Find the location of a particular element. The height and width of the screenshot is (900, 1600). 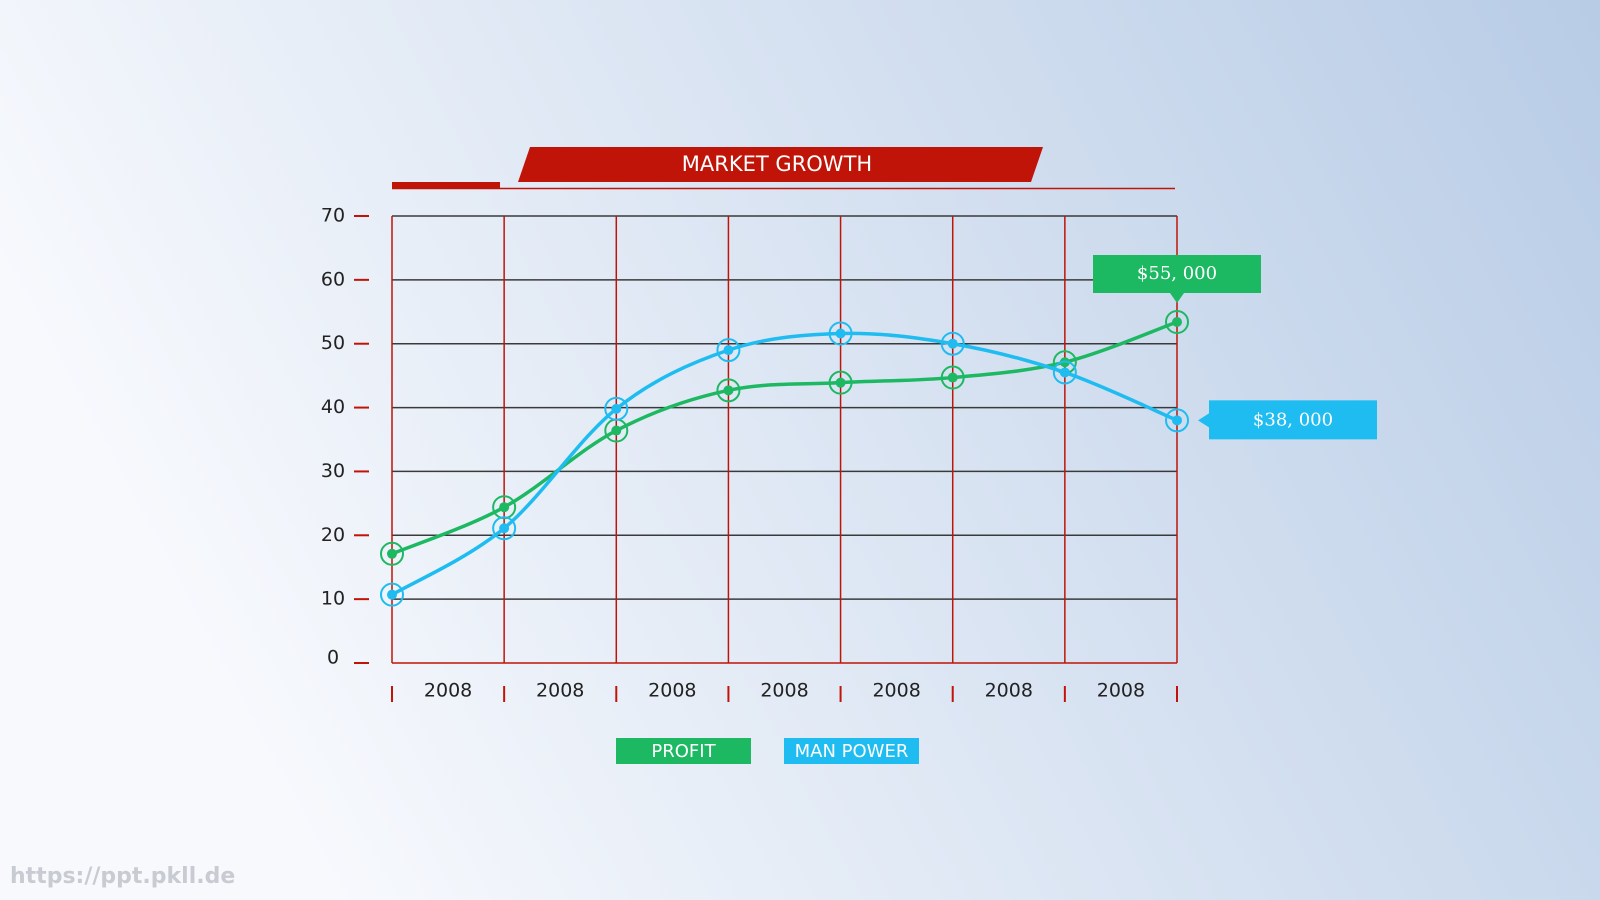

callout-label: $38, 000 is located at coordinates (1293, 419).